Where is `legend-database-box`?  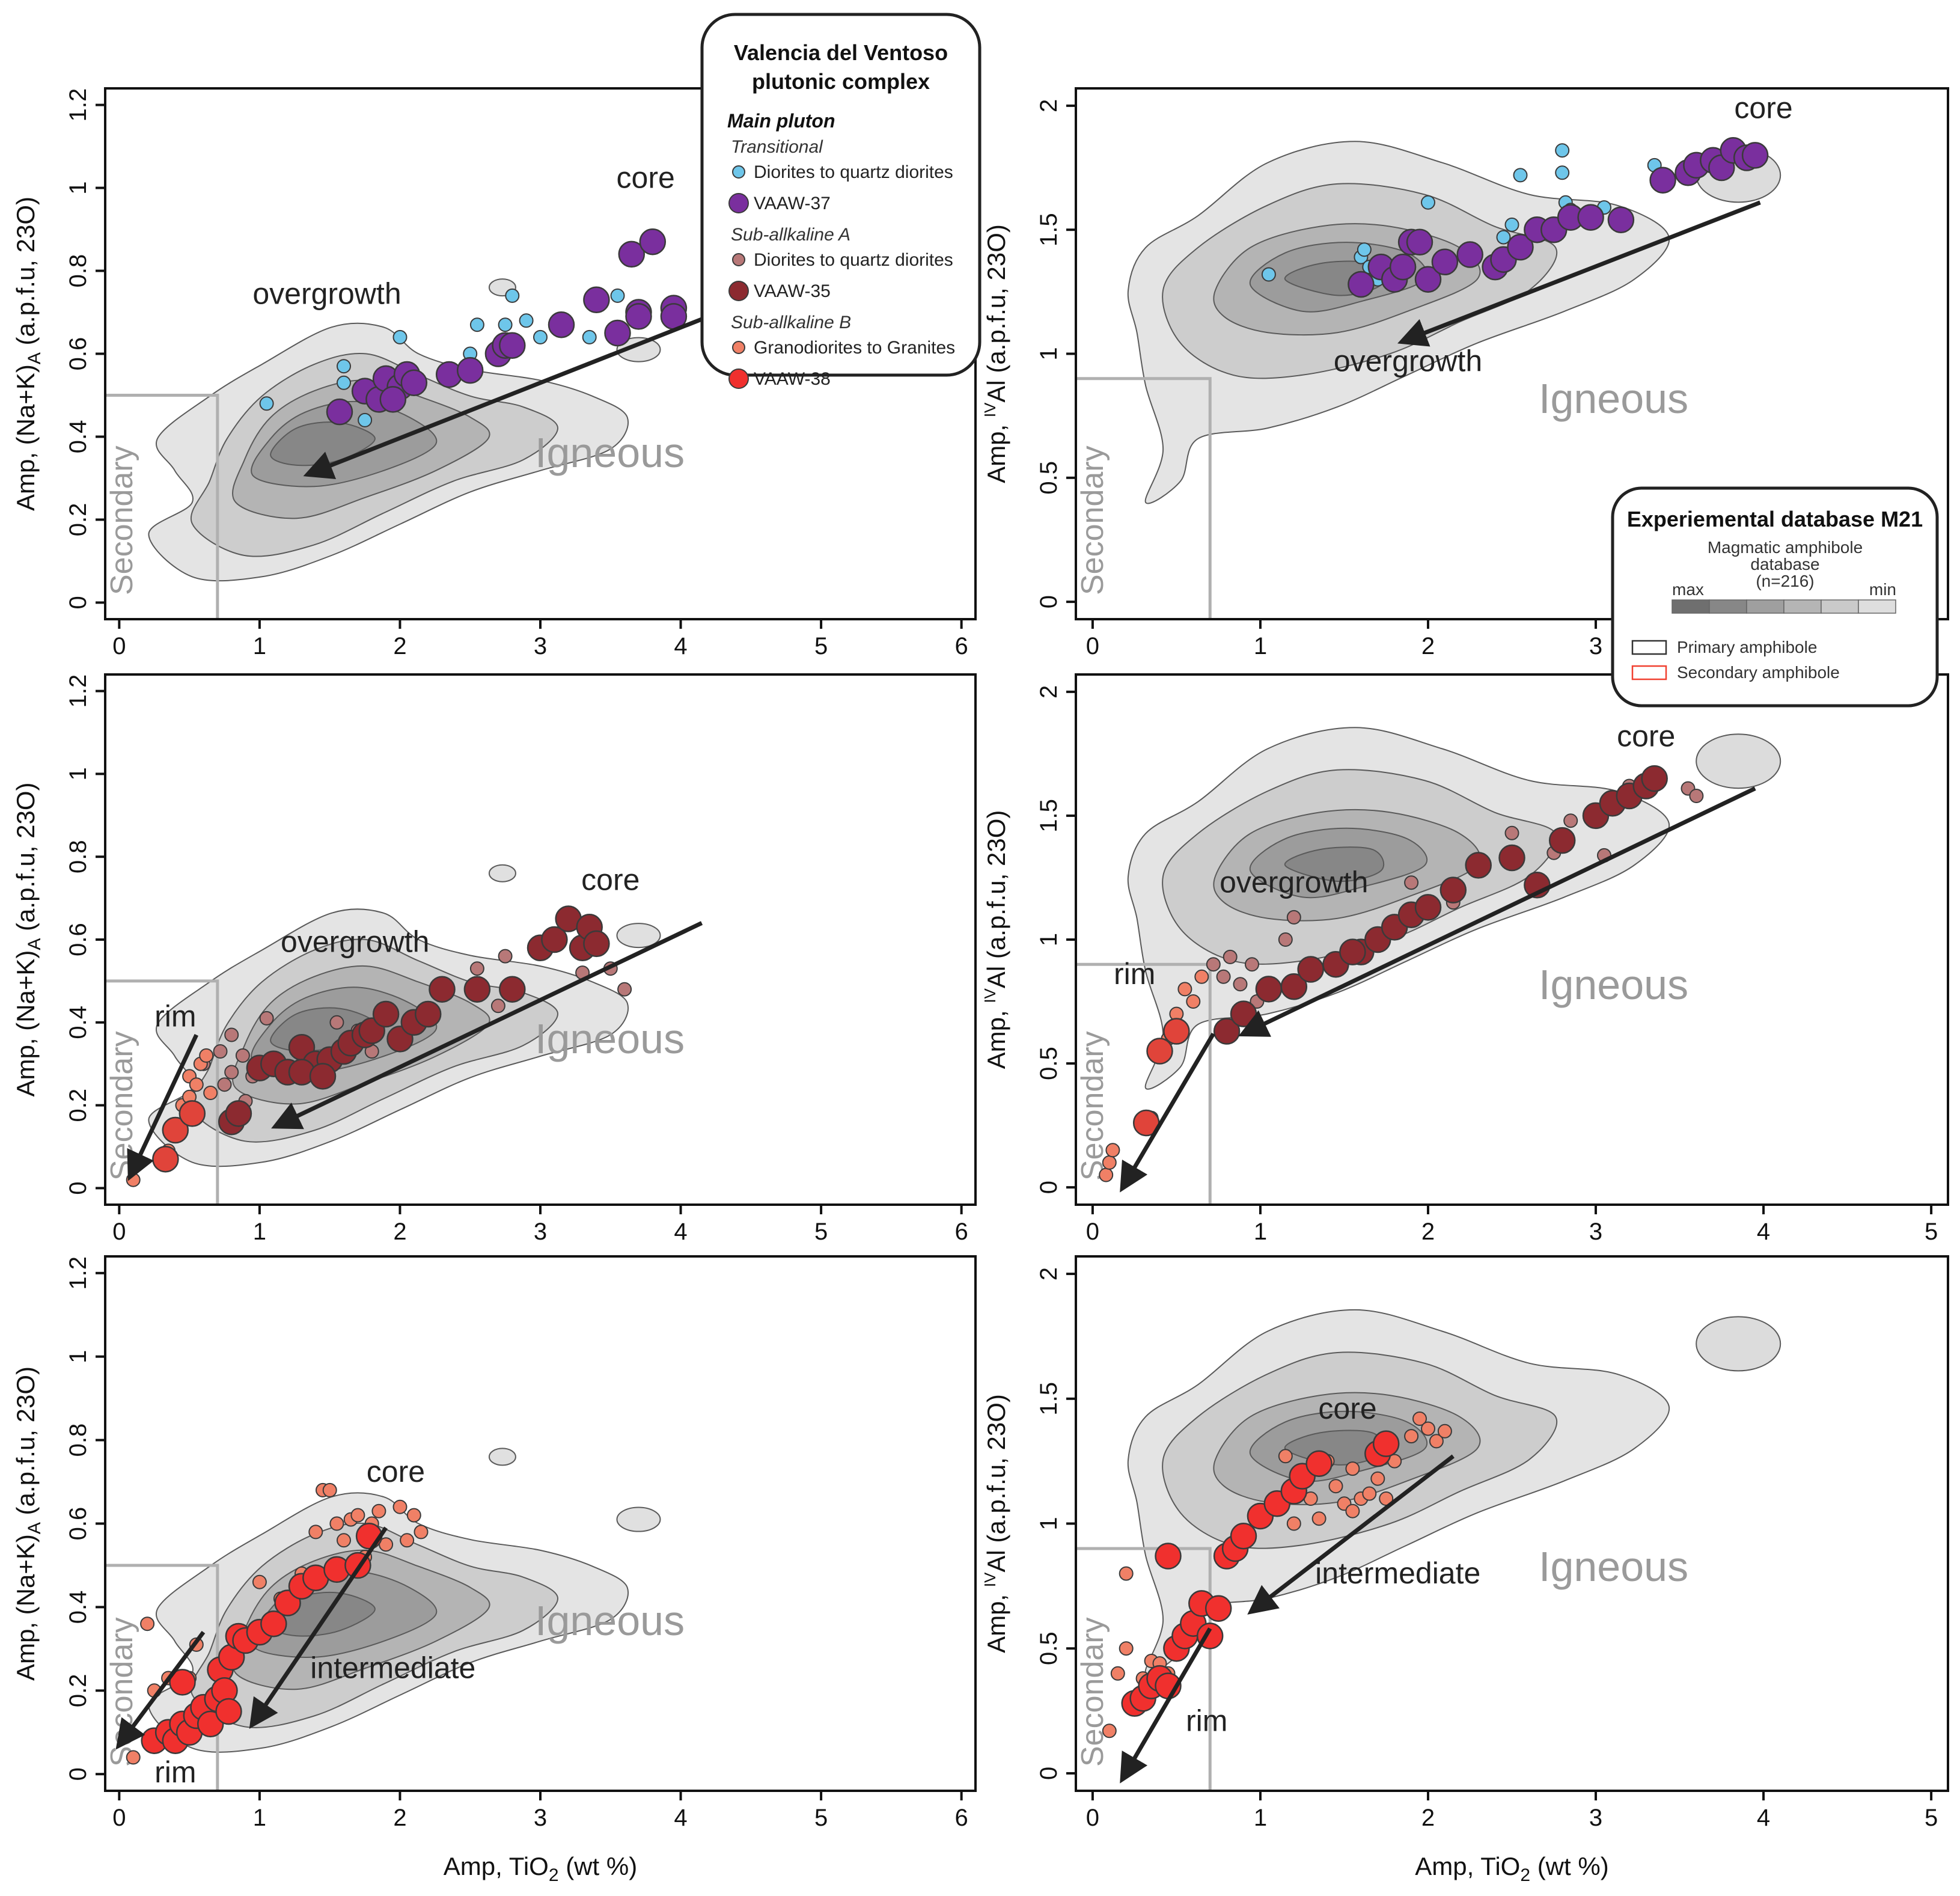 legend-database-box is located at coordinates (1775, 597).